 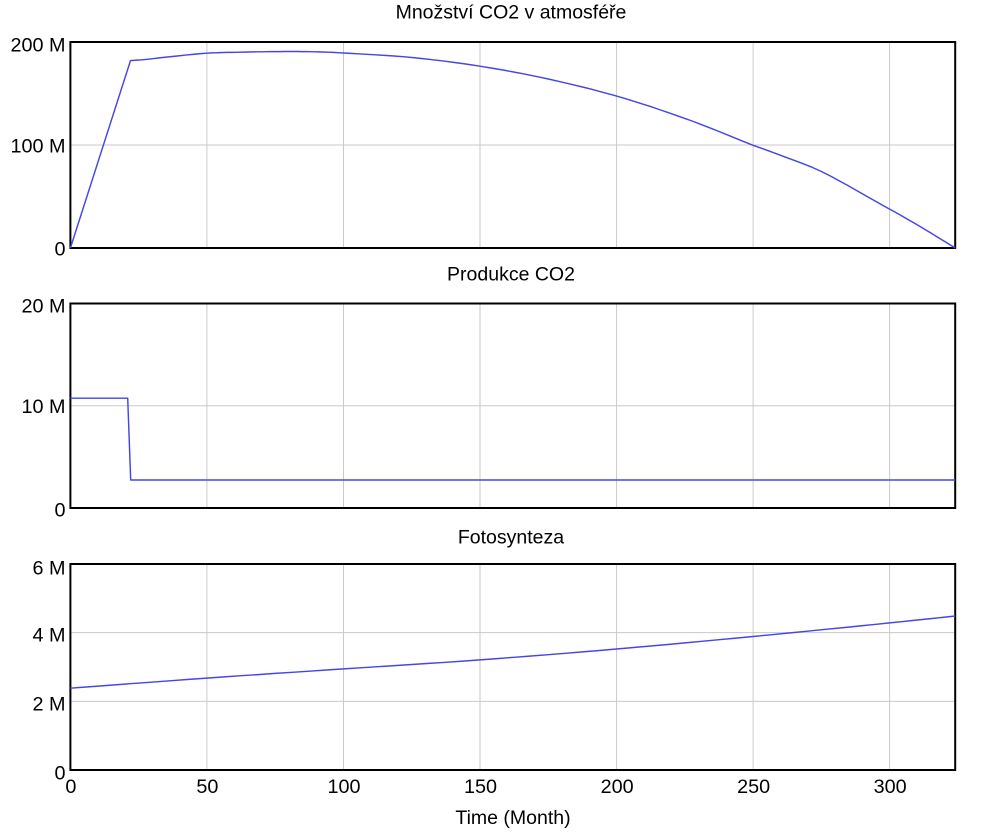 I want to click on svg-text: 50, so click(x=207, y=787).